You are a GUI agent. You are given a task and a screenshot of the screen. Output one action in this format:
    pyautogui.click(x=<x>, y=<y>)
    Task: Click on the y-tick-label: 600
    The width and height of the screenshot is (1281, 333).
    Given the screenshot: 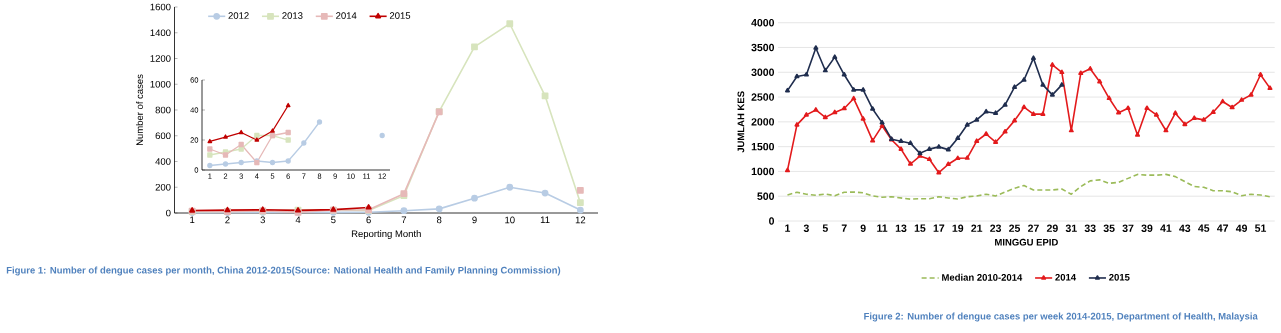 What is the action you would take?
    pyautogui.click(x=163, y=136)
    